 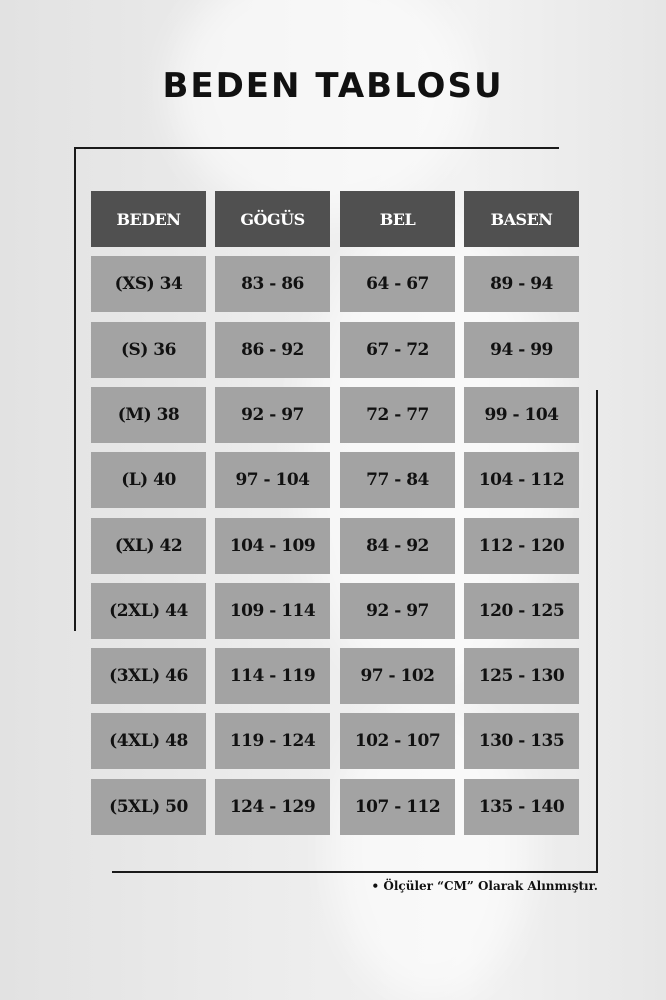 What do you see at coordinates (148, 480) in the screenshot?
I see `table-cell: (L) 40` at bounding box center [148, 480].